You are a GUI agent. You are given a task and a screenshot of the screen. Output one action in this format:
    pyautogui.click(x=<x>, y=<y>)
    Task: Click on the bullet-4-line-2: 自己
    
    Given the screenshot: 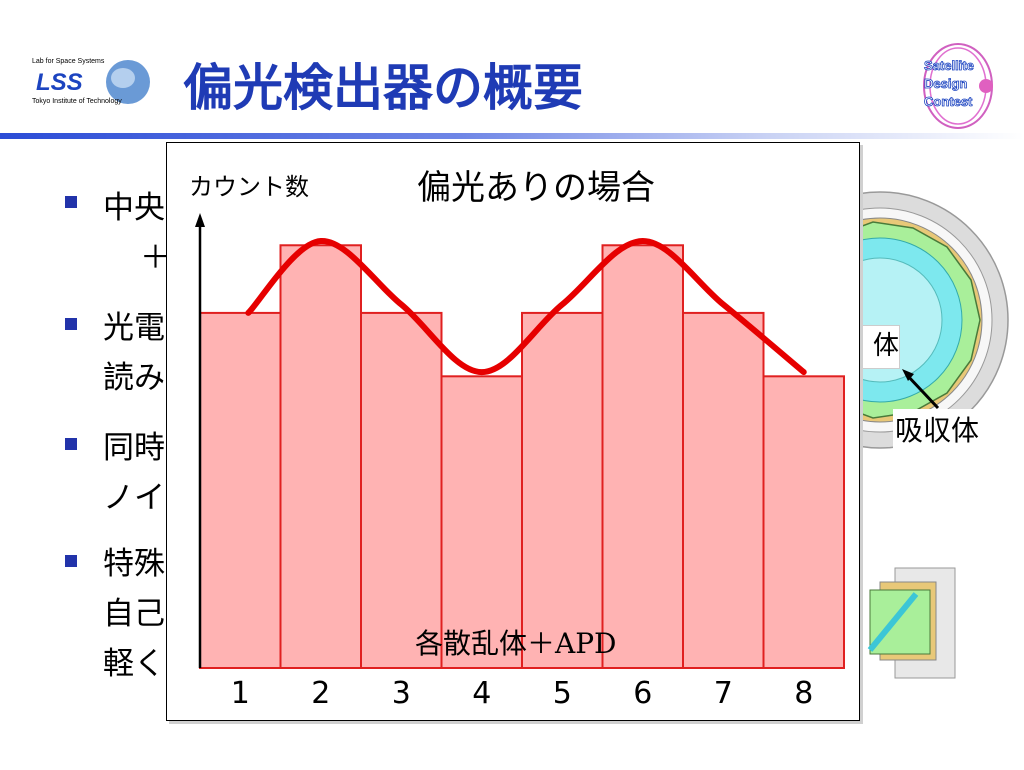 What is the action you would take?
    pyautogui.click(x=134, y=614)
    